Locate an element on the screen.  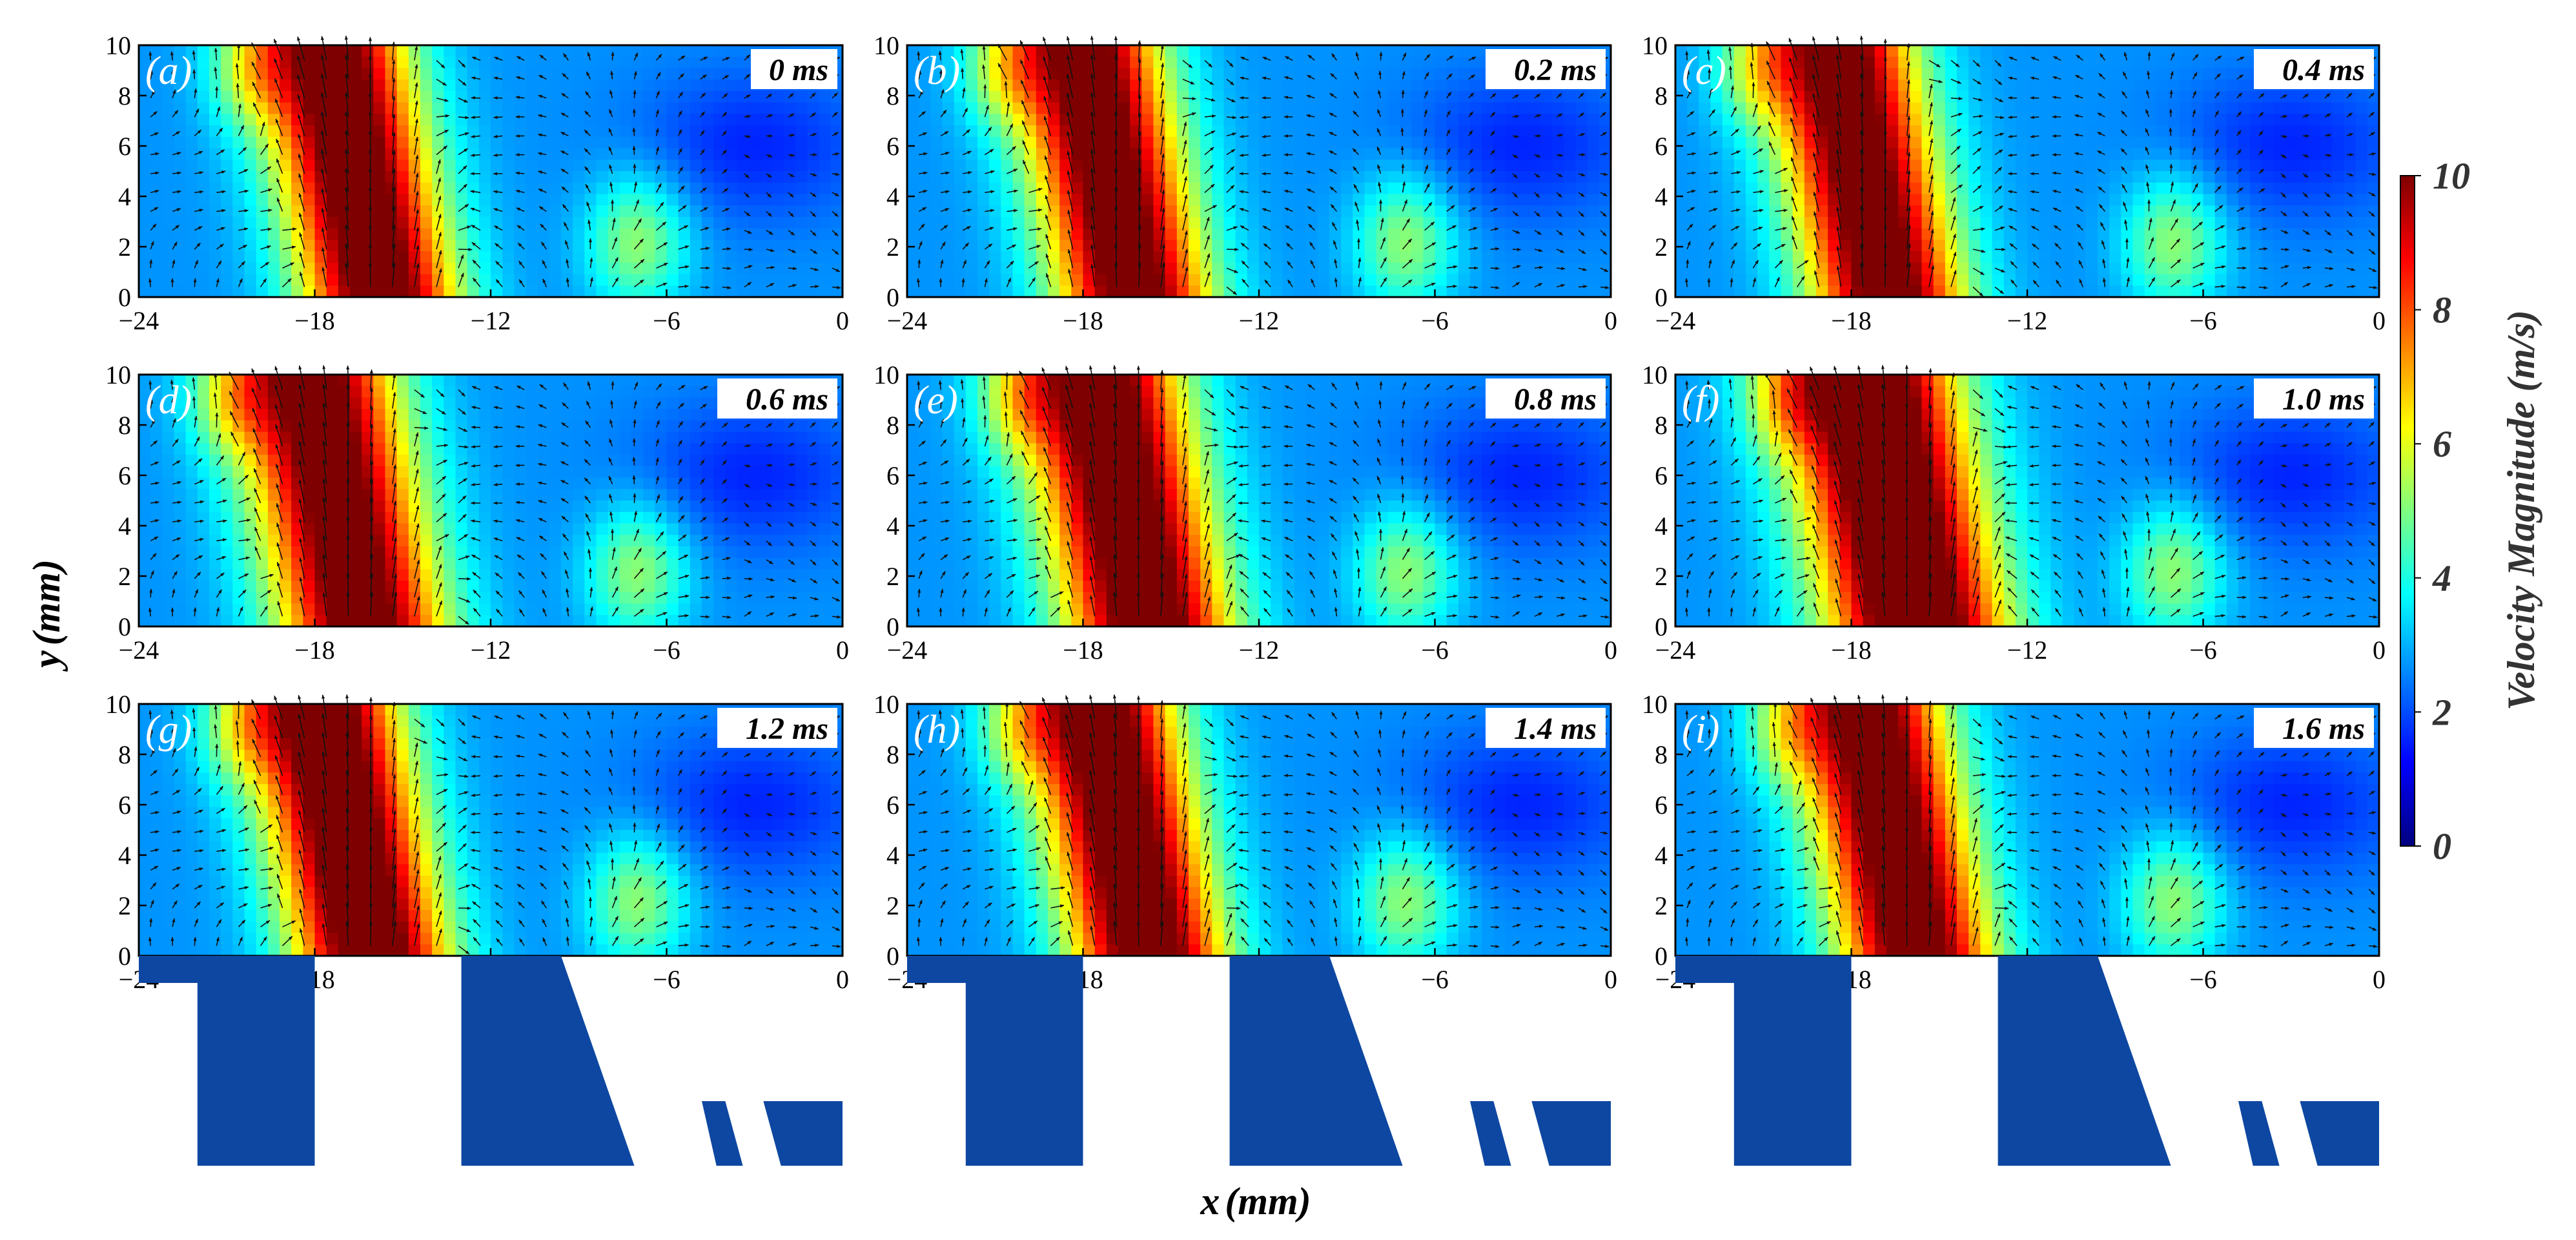
time-label: 0 ms is located at coordinates (799, 70).